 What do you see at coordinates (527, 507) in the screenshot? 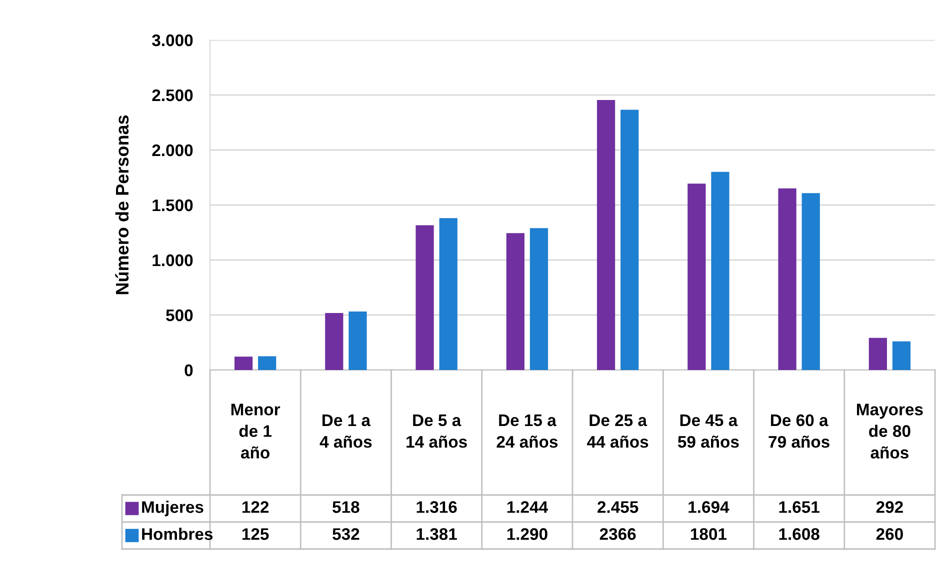
I see `data-label: 1.244` at bounding box center [527, 507].